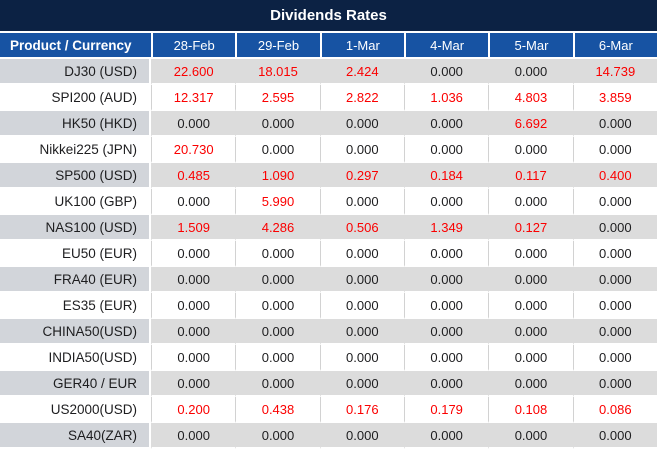  I want to click on value-cell: 0.086, so click(614, 410).